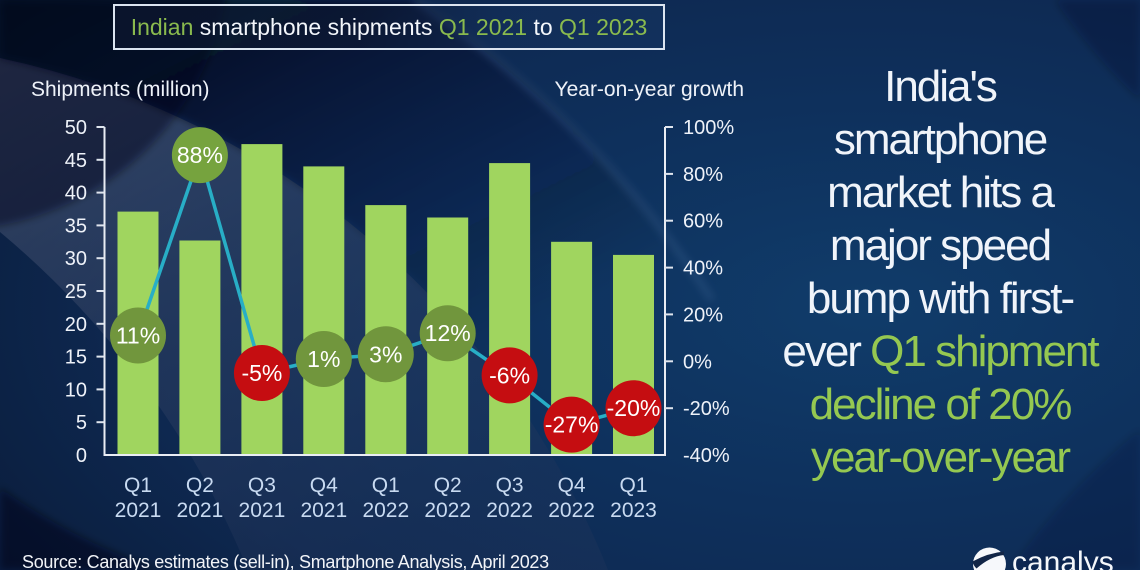 This screenshot has height=570, width=1140. What do you see at coordinates (76, 226) in the screenshot?
I see `svg-text: 35` at bounding box center [76, 226].